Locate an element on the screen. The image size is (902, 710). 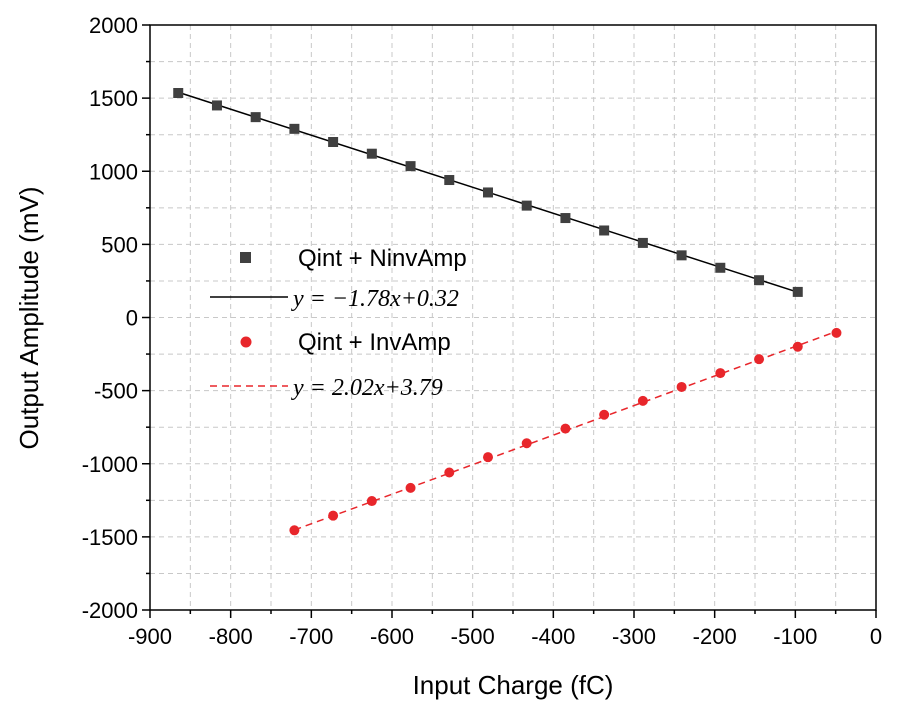
x-tick-label: -100 is located at coordinates (795, 636).